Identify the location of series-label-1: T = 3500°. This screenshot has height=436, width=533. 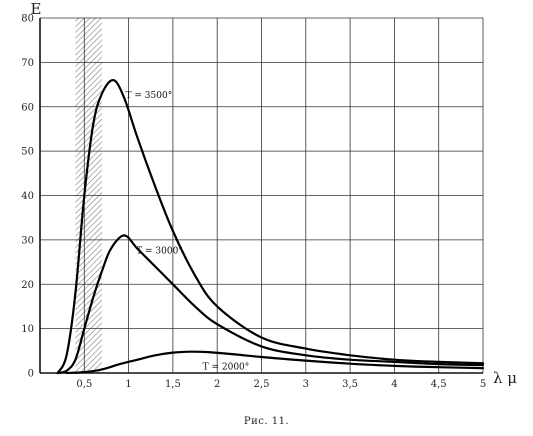
(149, 96).